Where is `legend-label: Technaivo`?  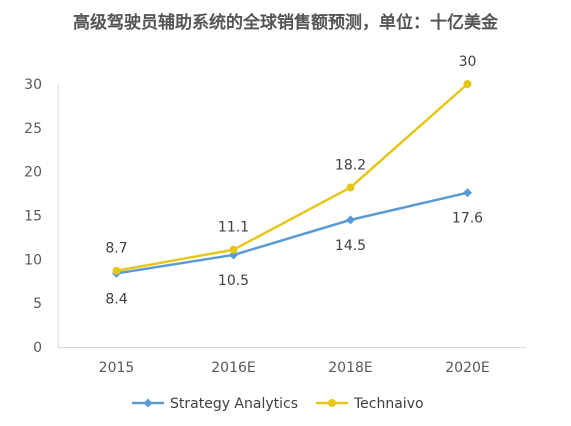 legend-label: Technaivo is located at coordinates (388, 404).